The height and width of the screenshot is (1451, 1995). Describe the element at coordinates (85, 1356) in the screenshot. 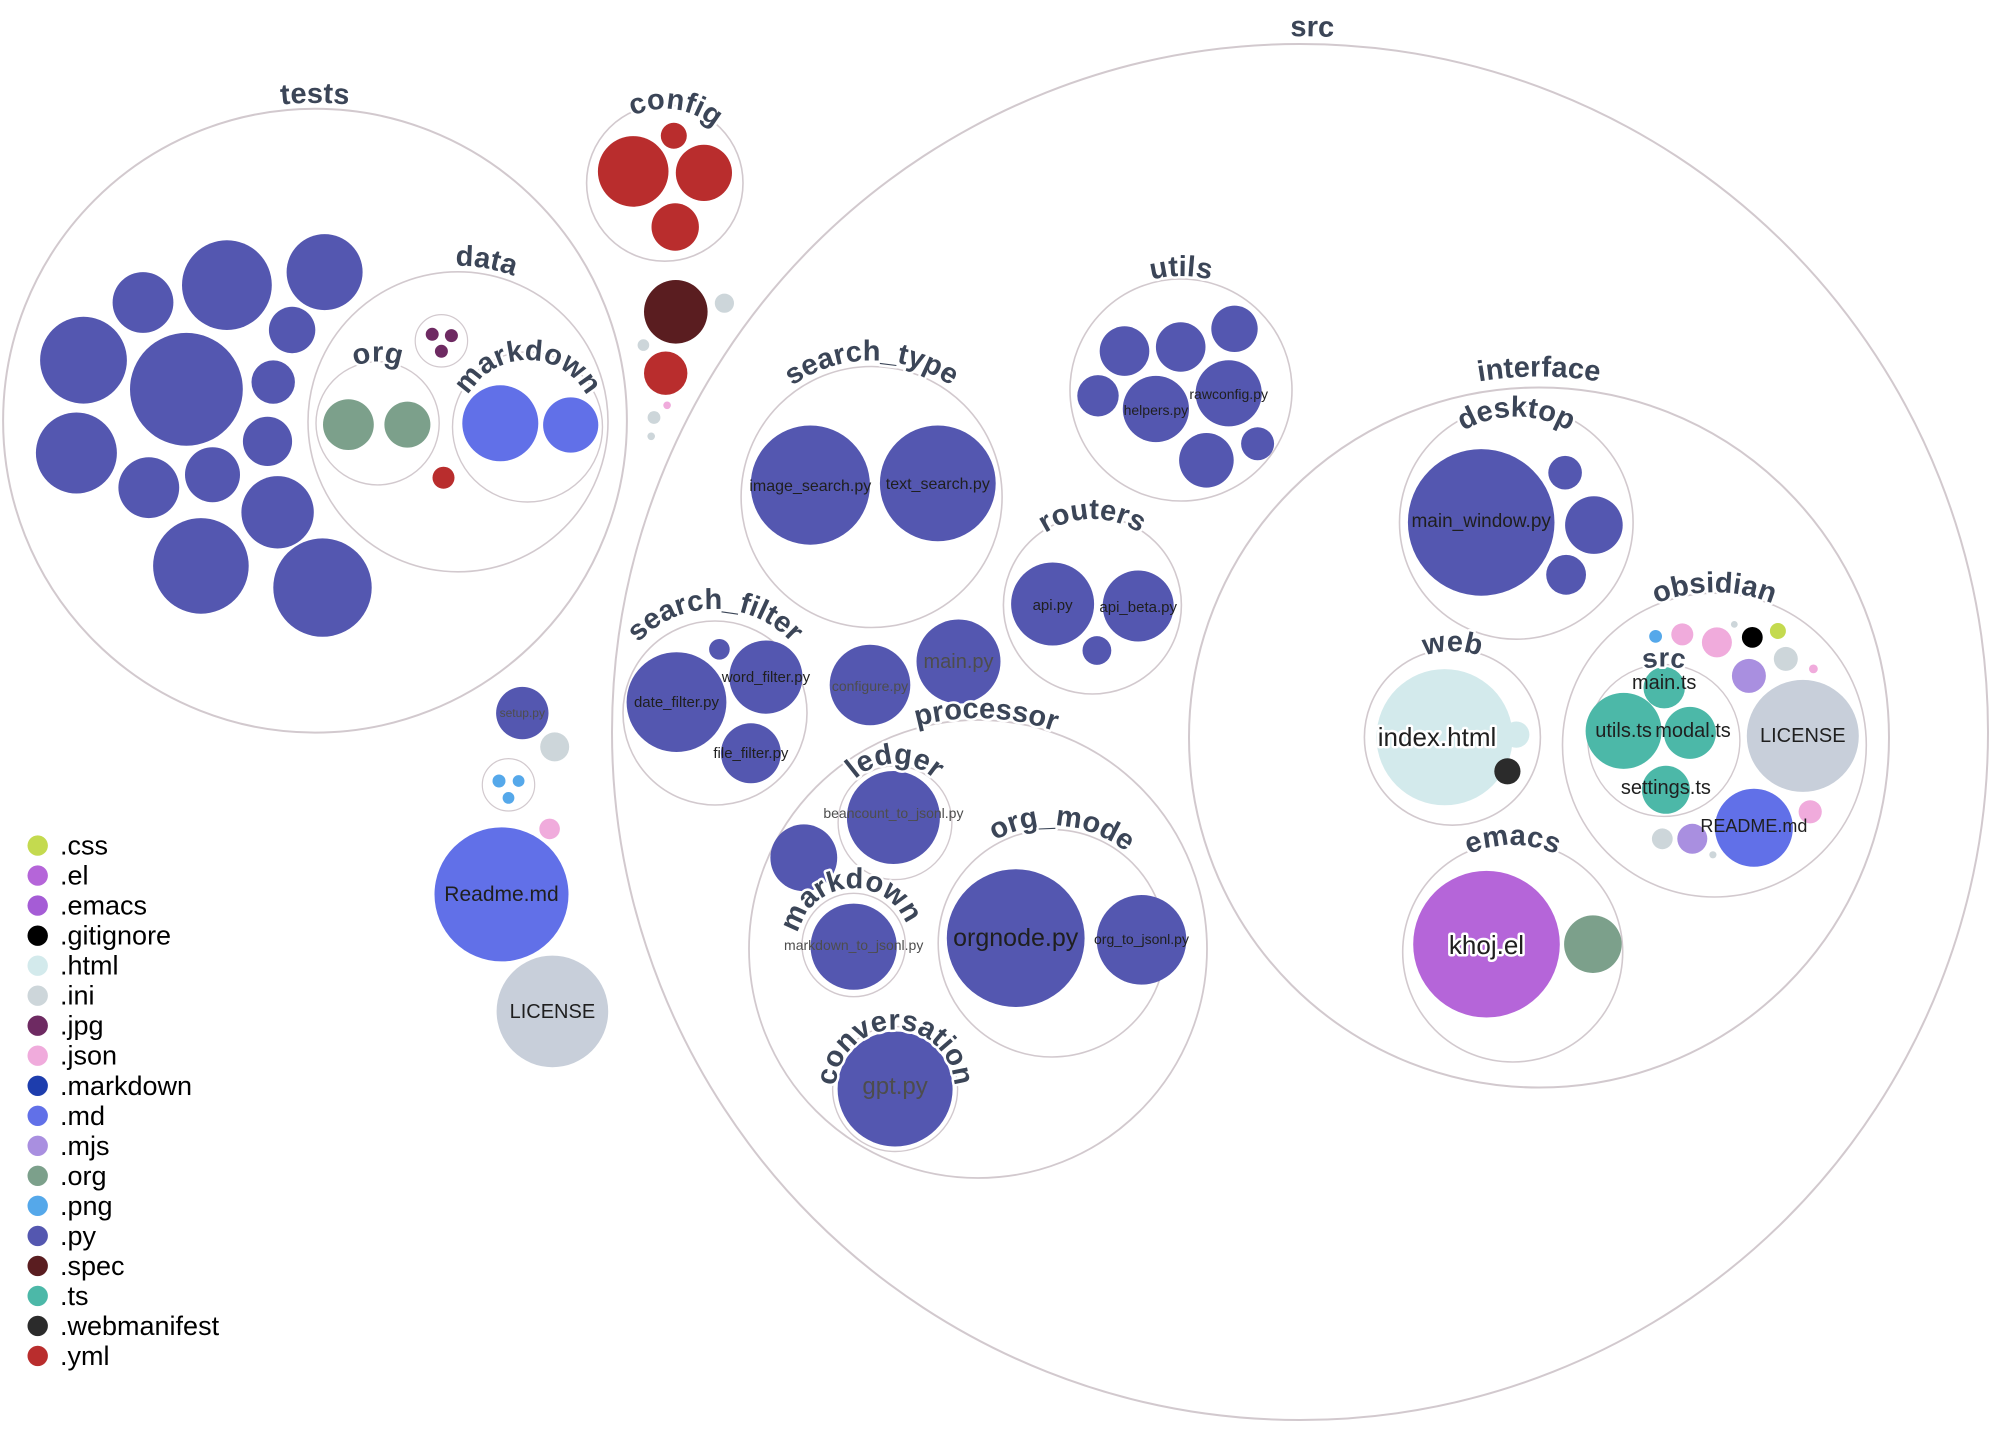

I see `svg-text: .yml` at that location.